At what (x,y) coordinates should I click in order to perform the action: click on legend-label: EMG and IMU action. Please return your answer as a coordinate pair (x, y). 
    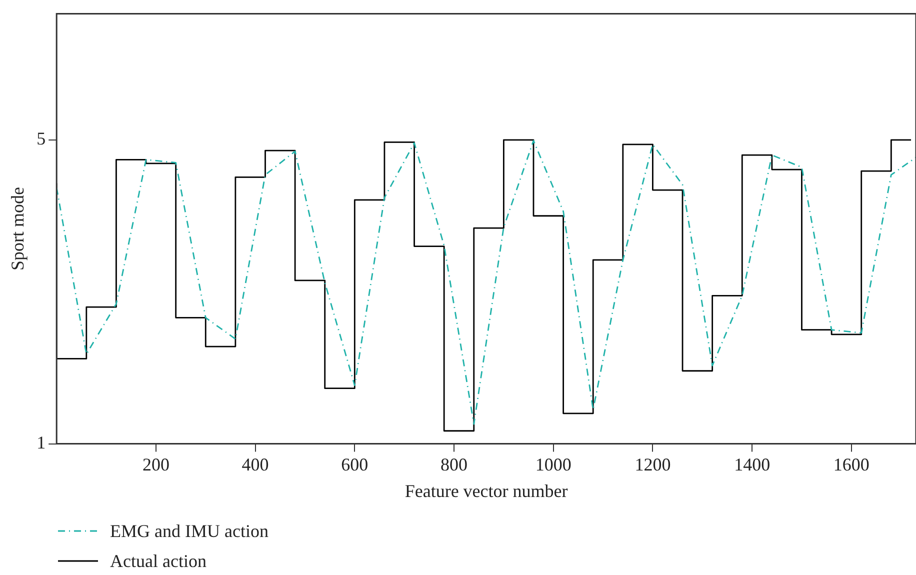
    Looking at the image, I should click on (189, 531).